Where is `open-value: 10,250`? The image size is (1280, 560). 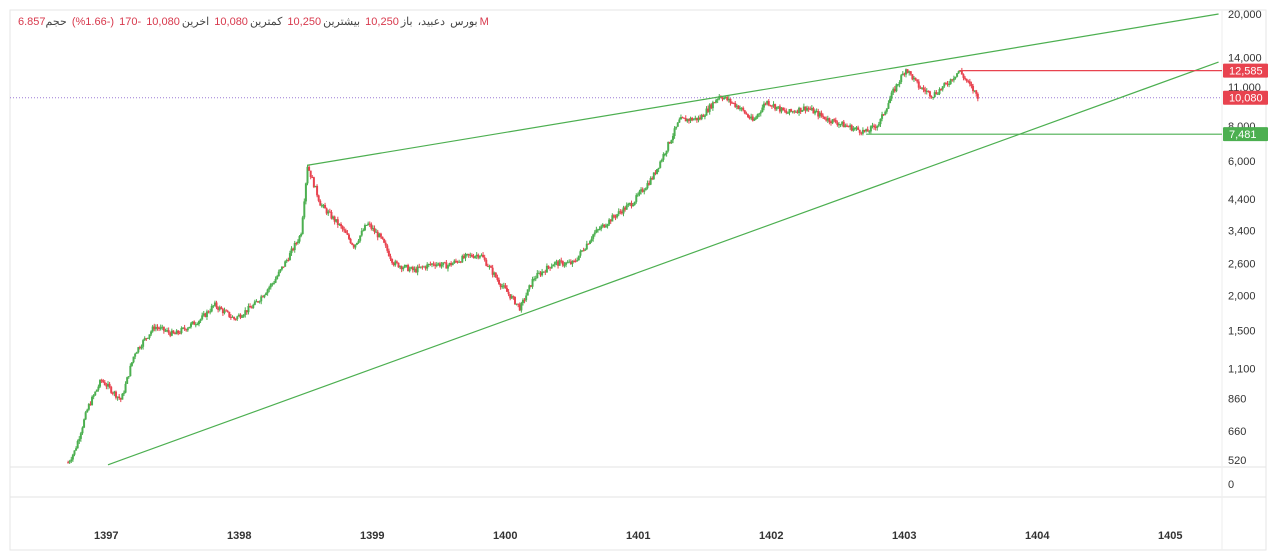
open-value: 10,250 is located at coordinates (382, 22).